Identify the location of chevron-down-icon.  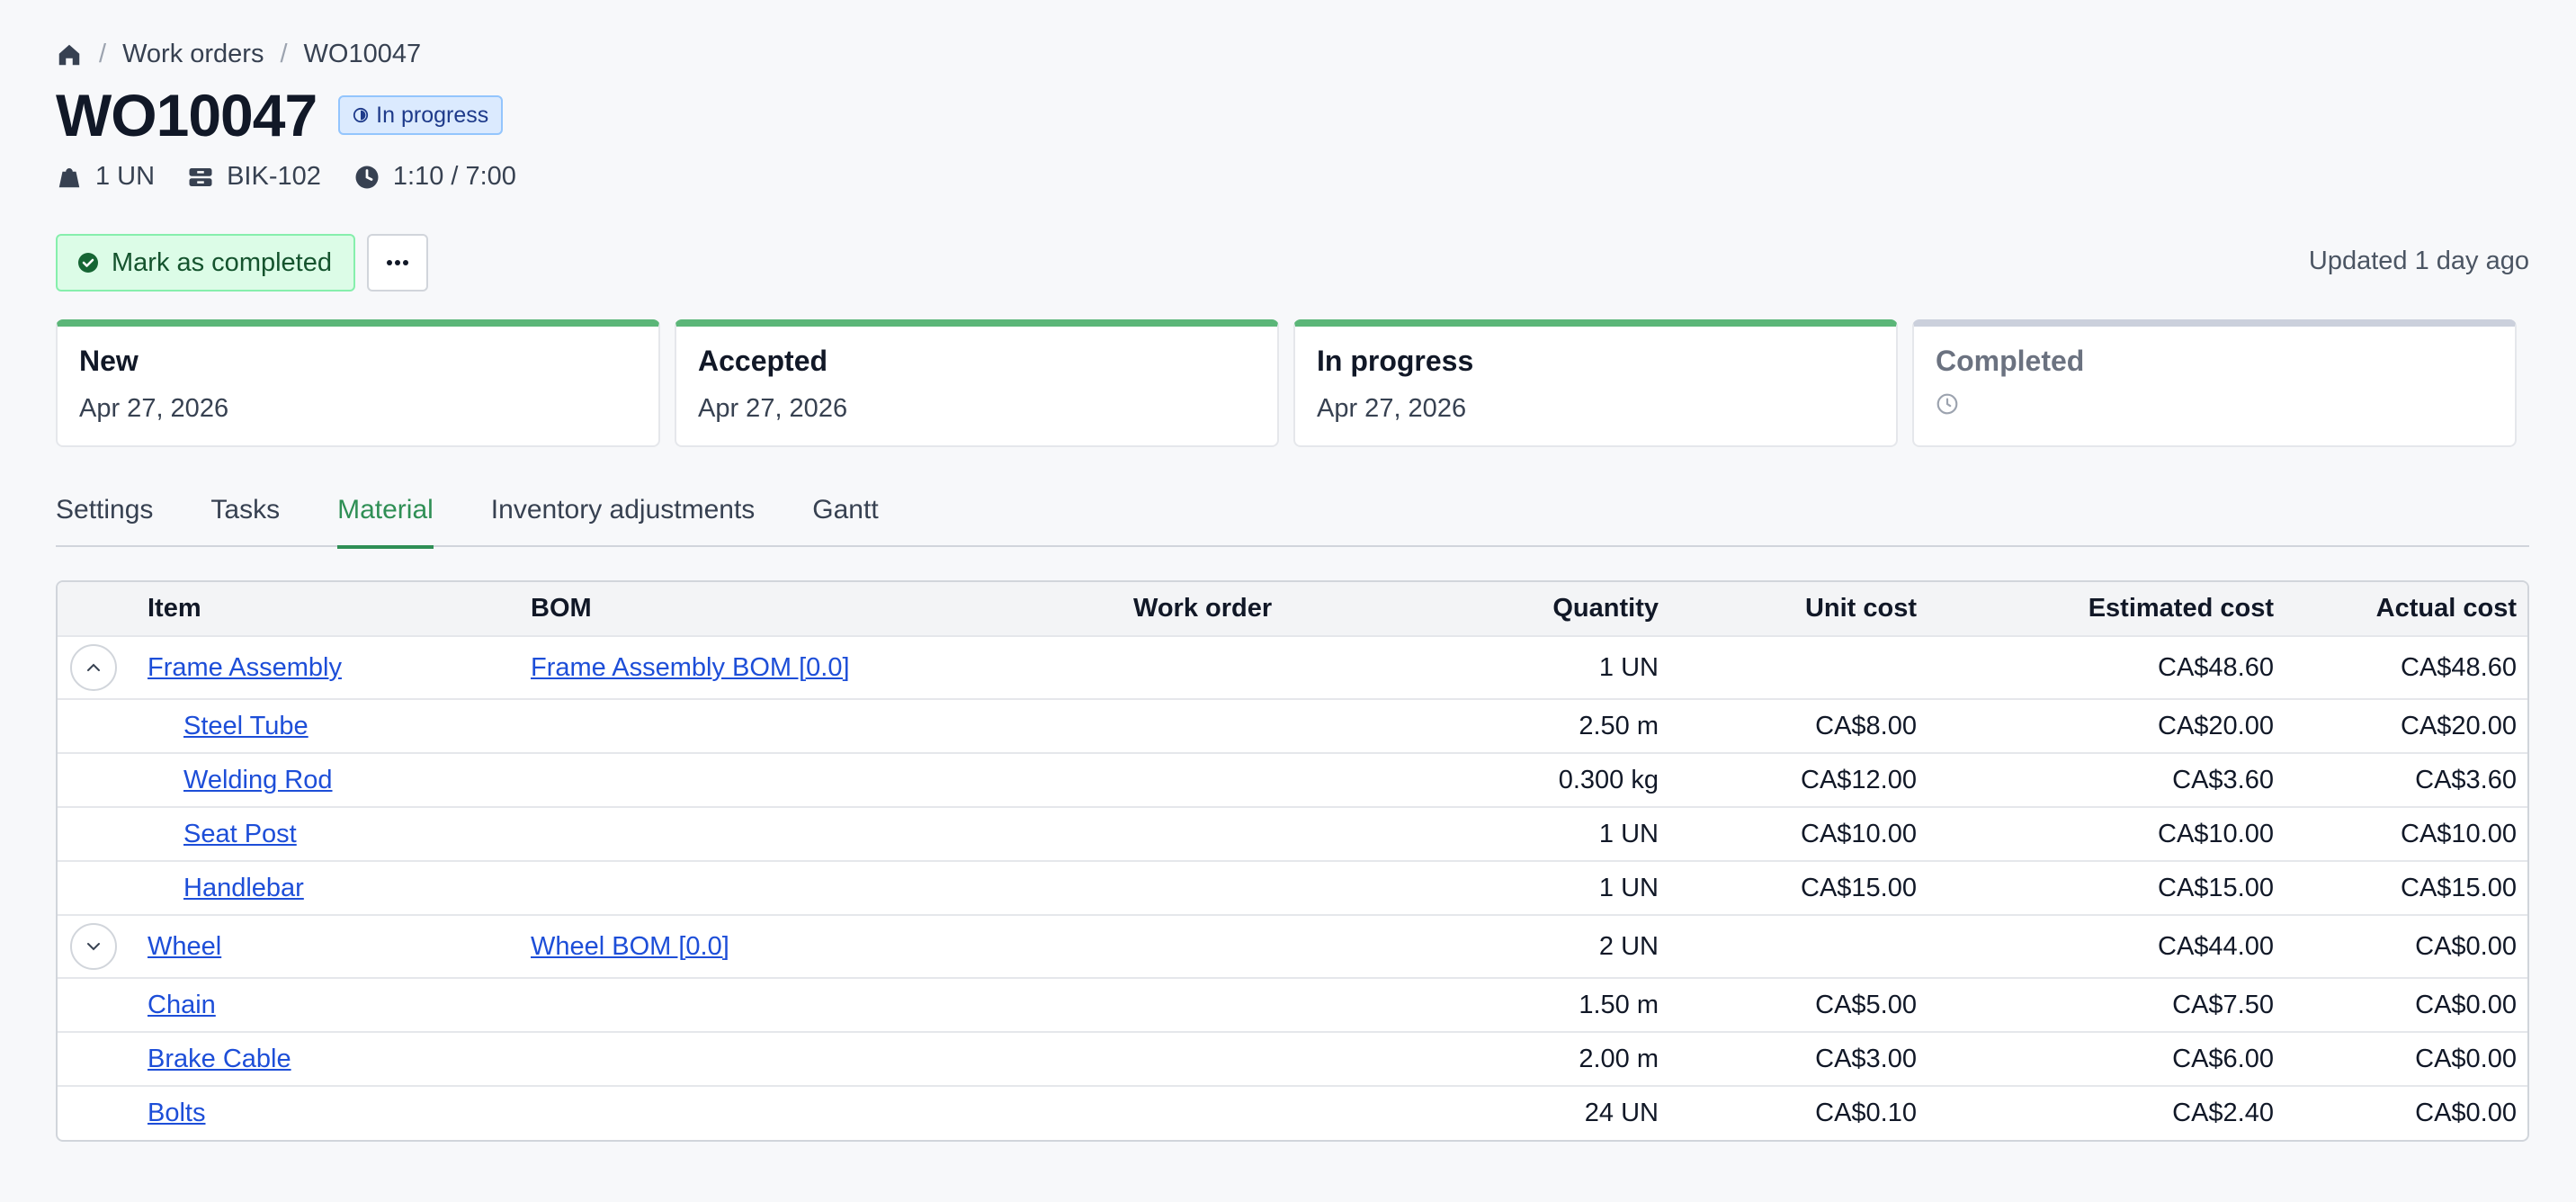
(93, 947).